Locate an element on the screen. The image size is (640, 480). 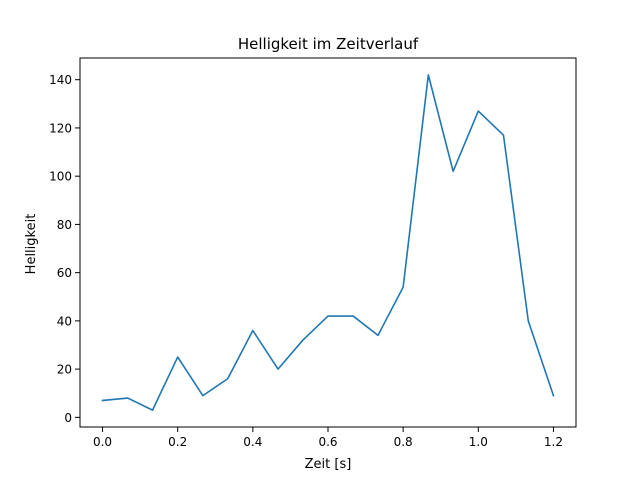
y-tick-label: 80 is located at coordinates (64, 225).